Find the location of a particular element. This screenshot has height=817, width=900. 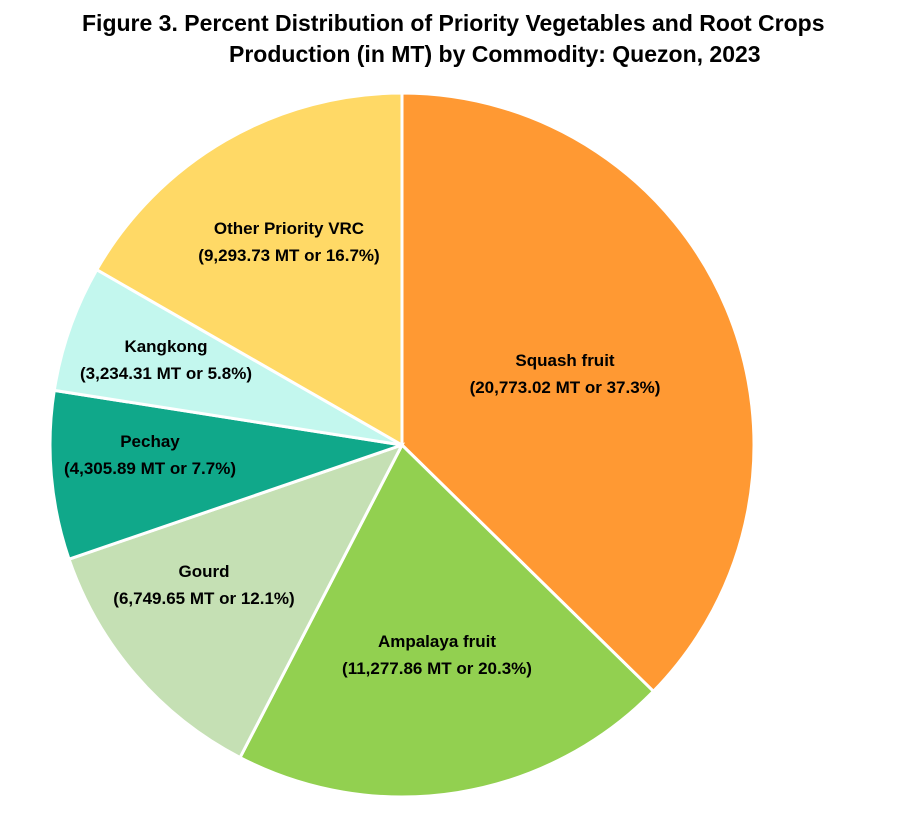

slice-label-name: Pechay is located at coordinates (150, 441).